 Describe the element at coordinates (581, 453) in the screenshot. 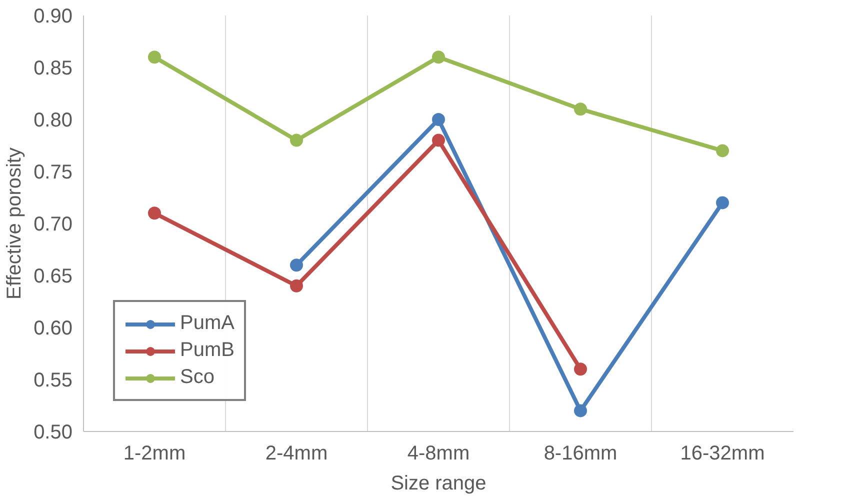

I see `x-tick-label: 8-16mm` at that location.